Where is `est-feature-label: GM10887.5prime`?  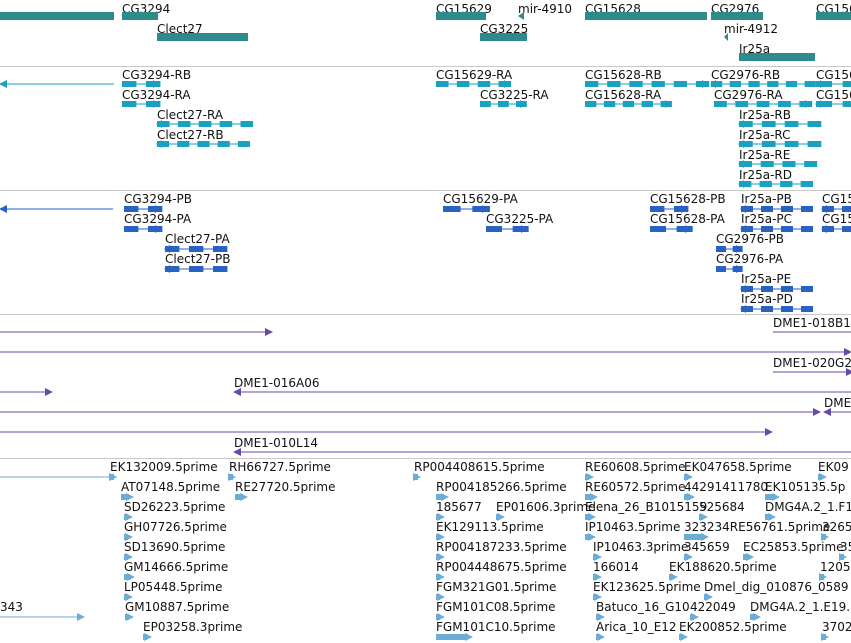 est-feature-label: GM10887.5prime is located at coordinates (177, 607).